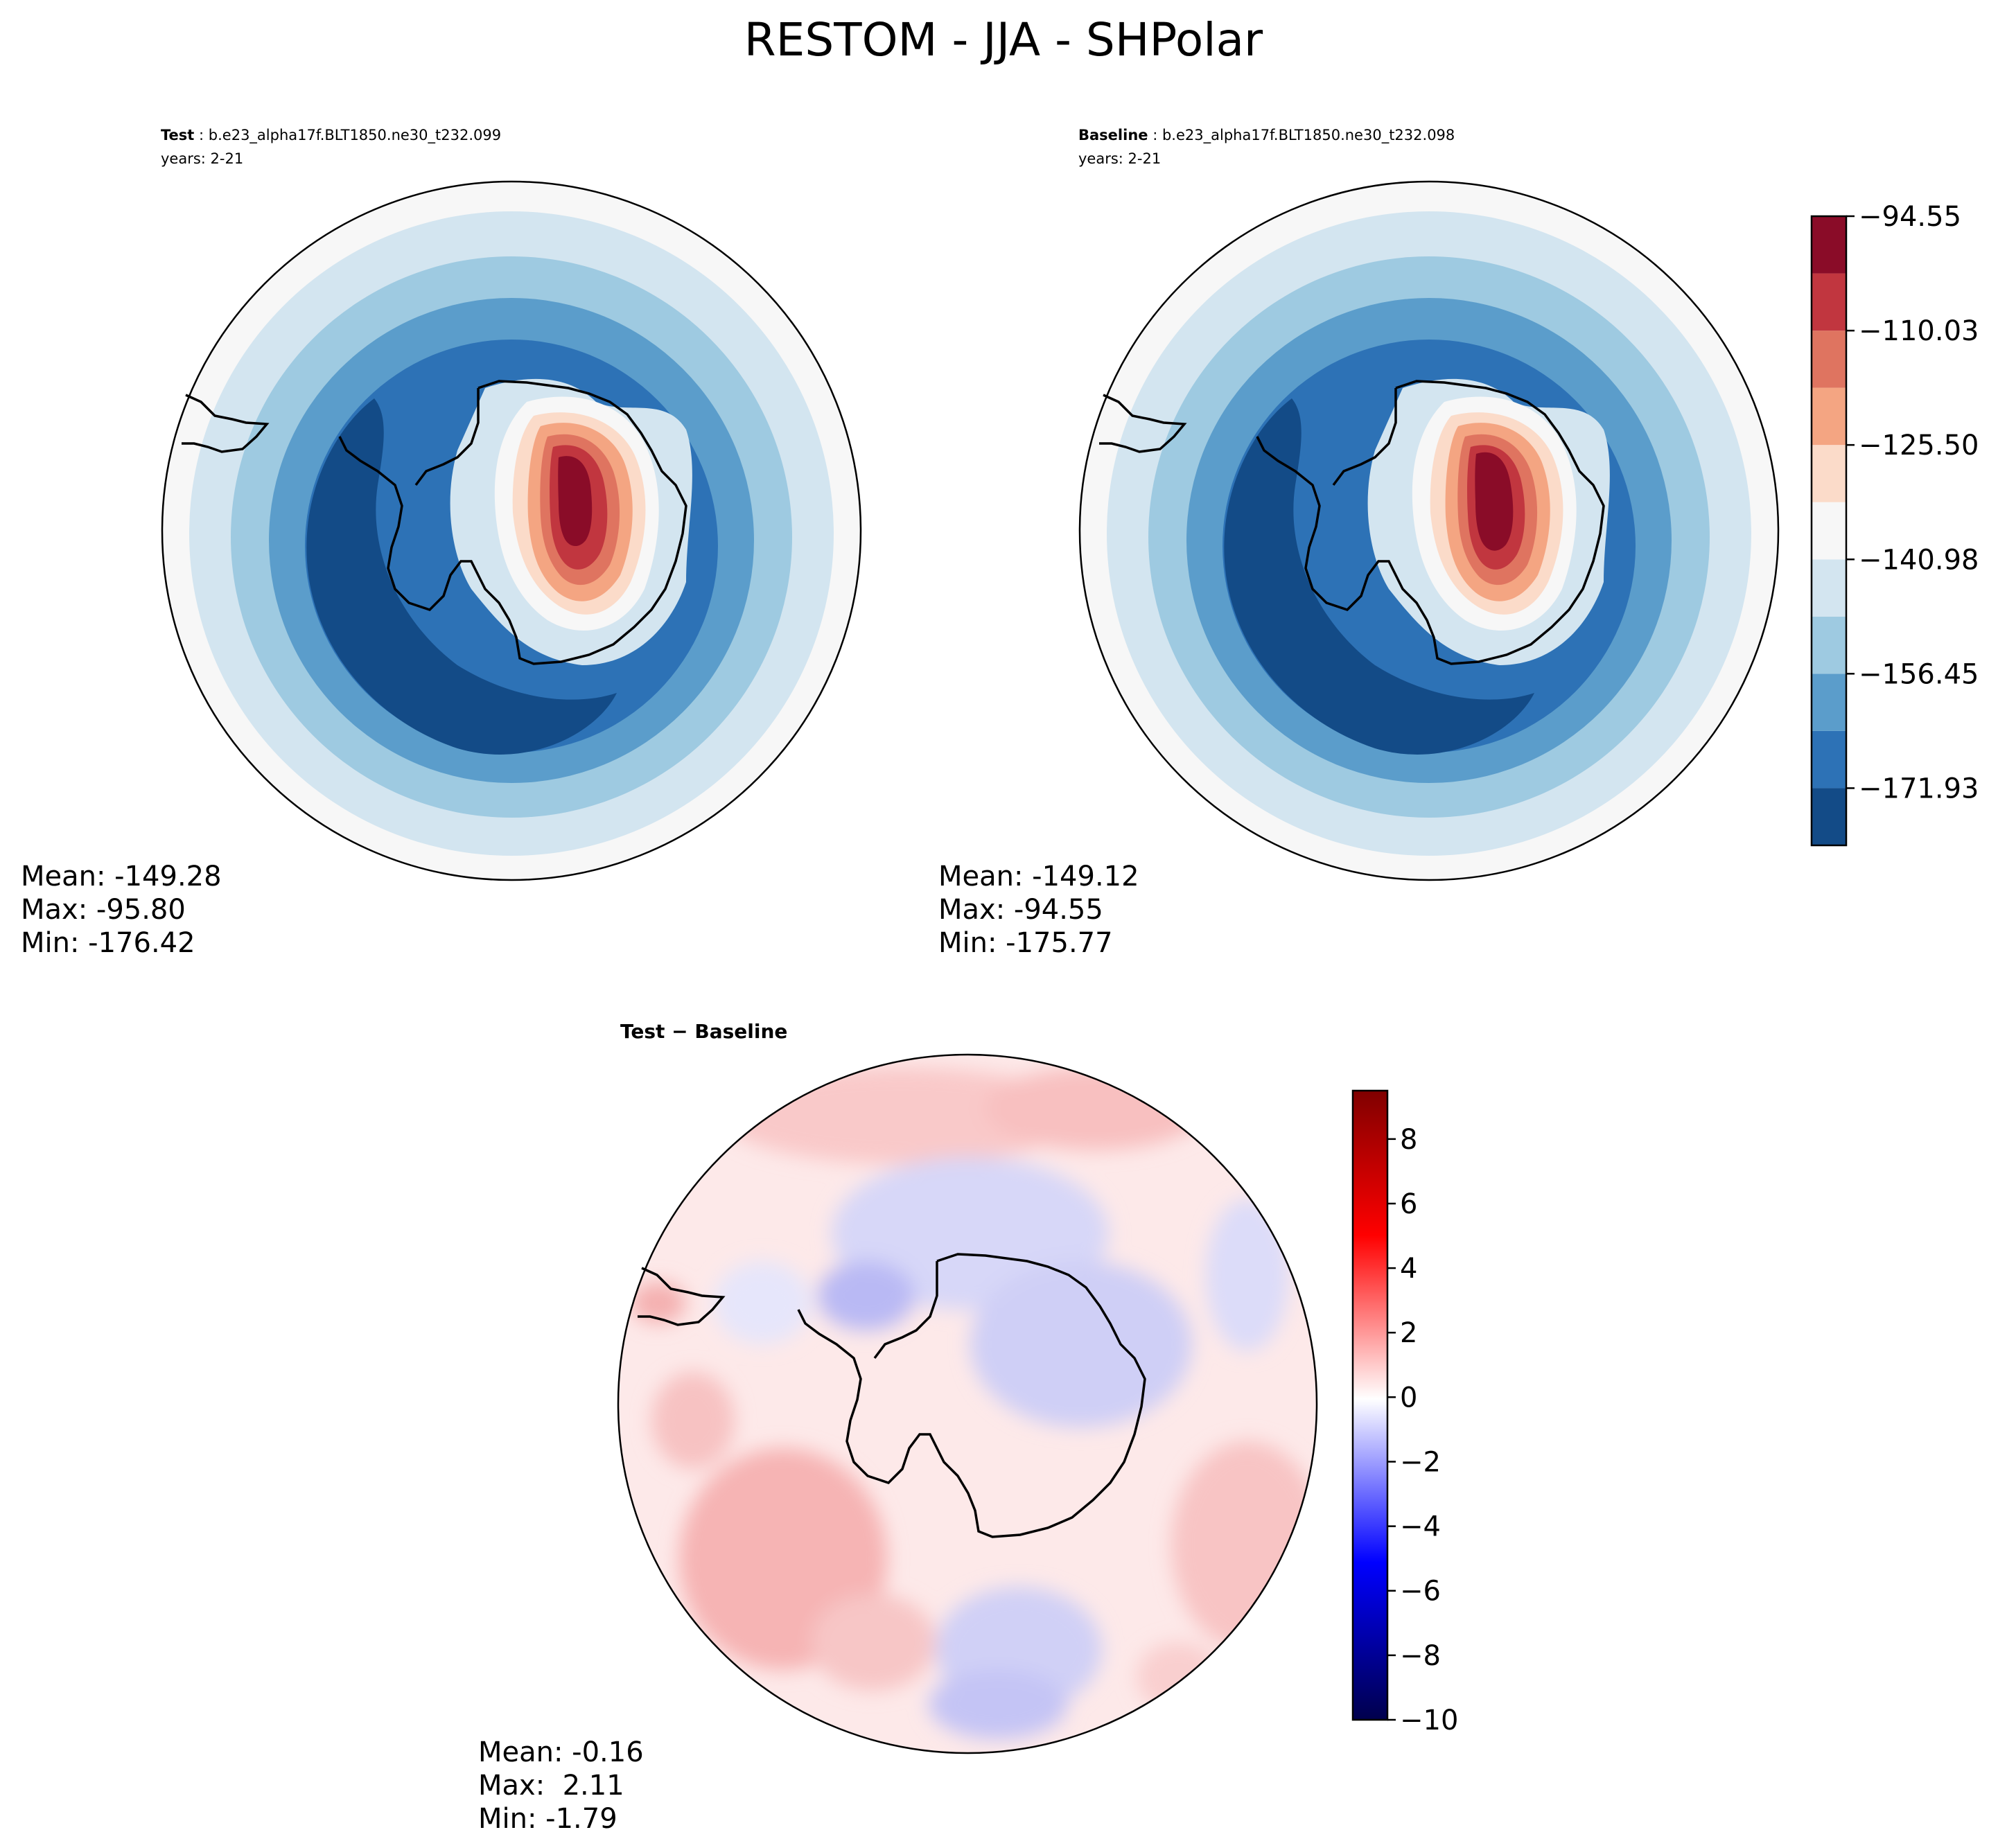 The height and width of the screenshot is (1848, 2007). What do you see at coordinates (1308, 135) in the screenshot?
I see `baseline-case-name: b.e23_alpha17f.BLT1850.ne30_t232.098` at bounding box center [1308, 135].